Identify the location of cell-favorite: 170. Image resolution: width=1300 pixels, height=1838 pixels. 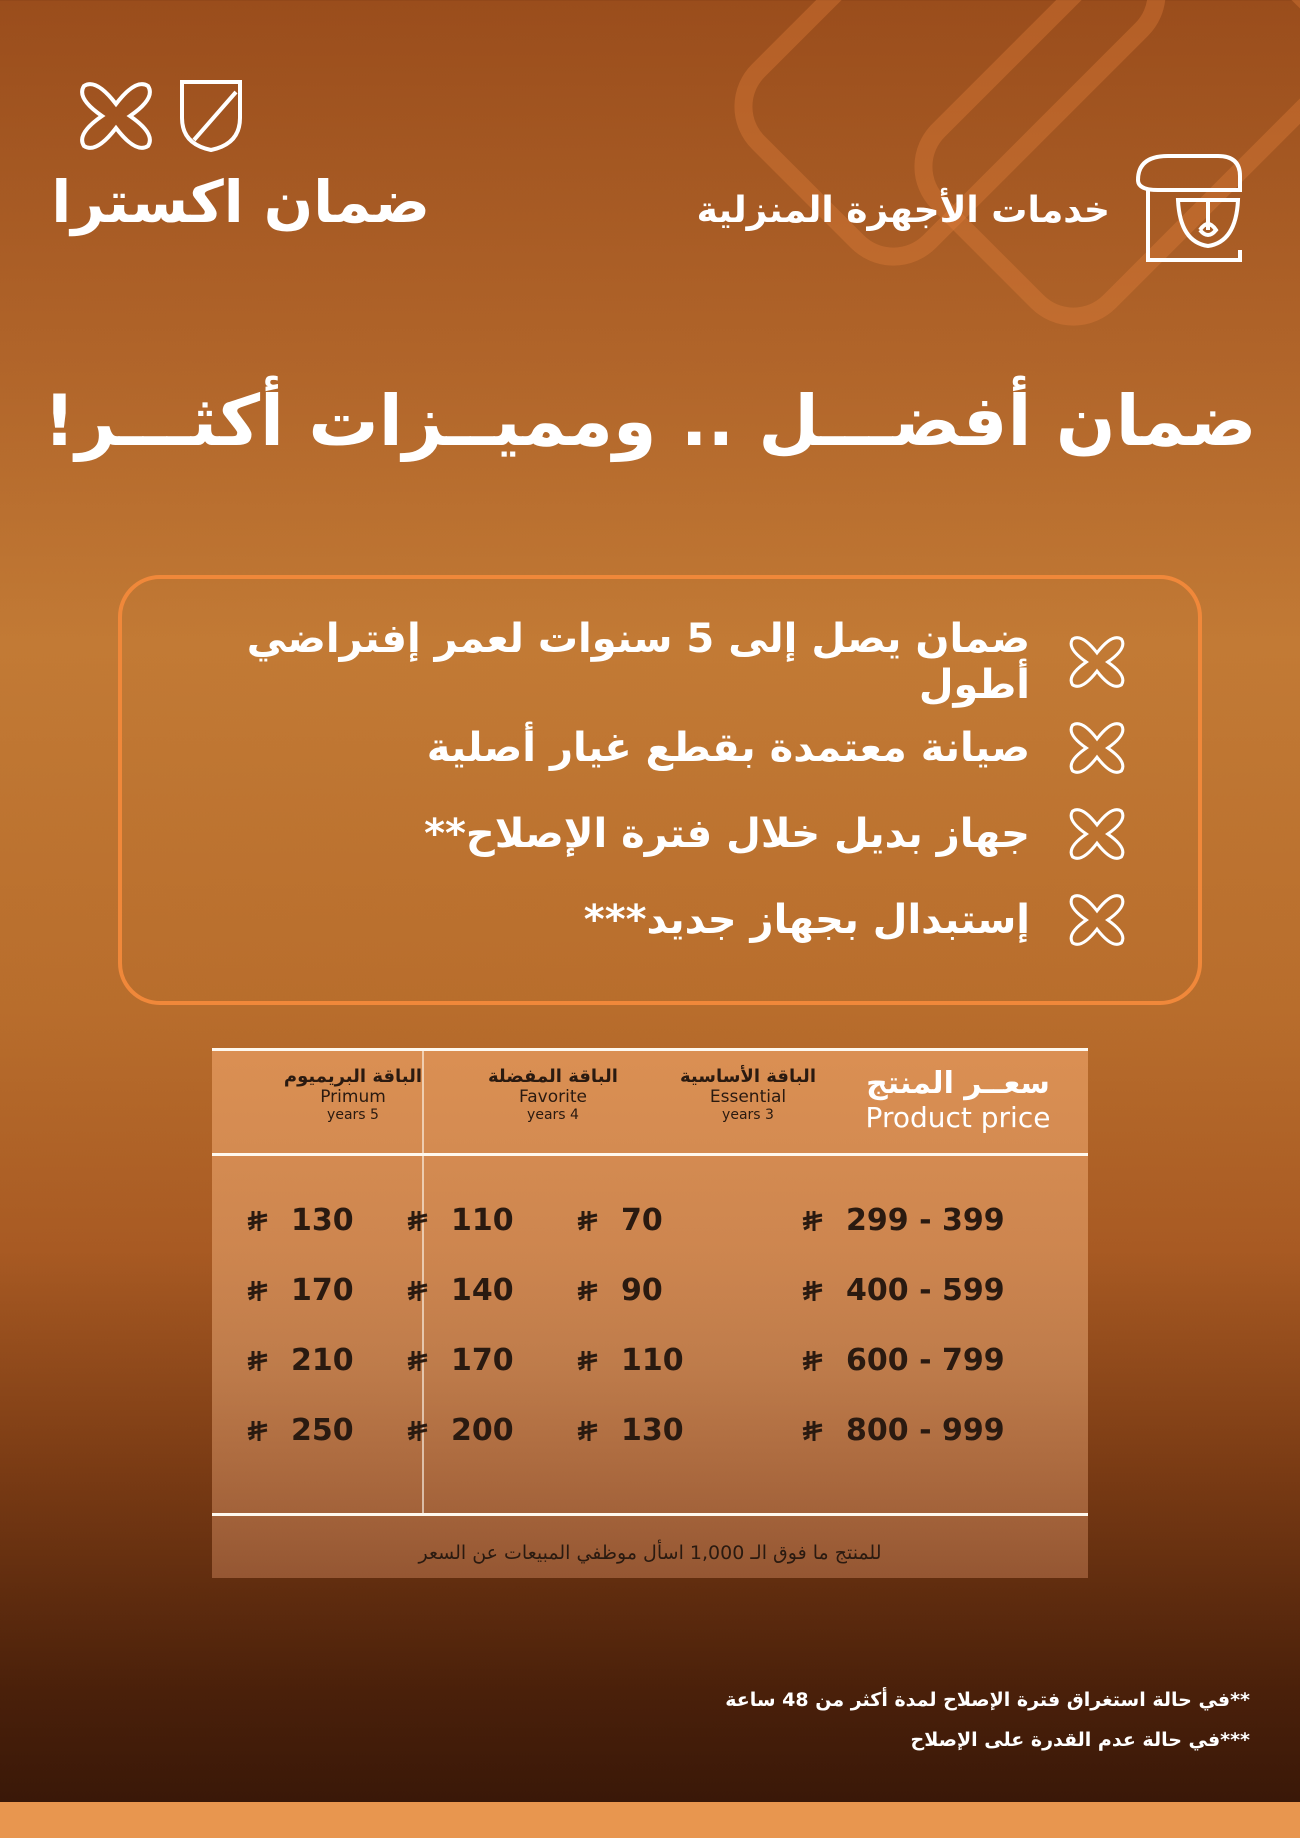
(460, 1360).